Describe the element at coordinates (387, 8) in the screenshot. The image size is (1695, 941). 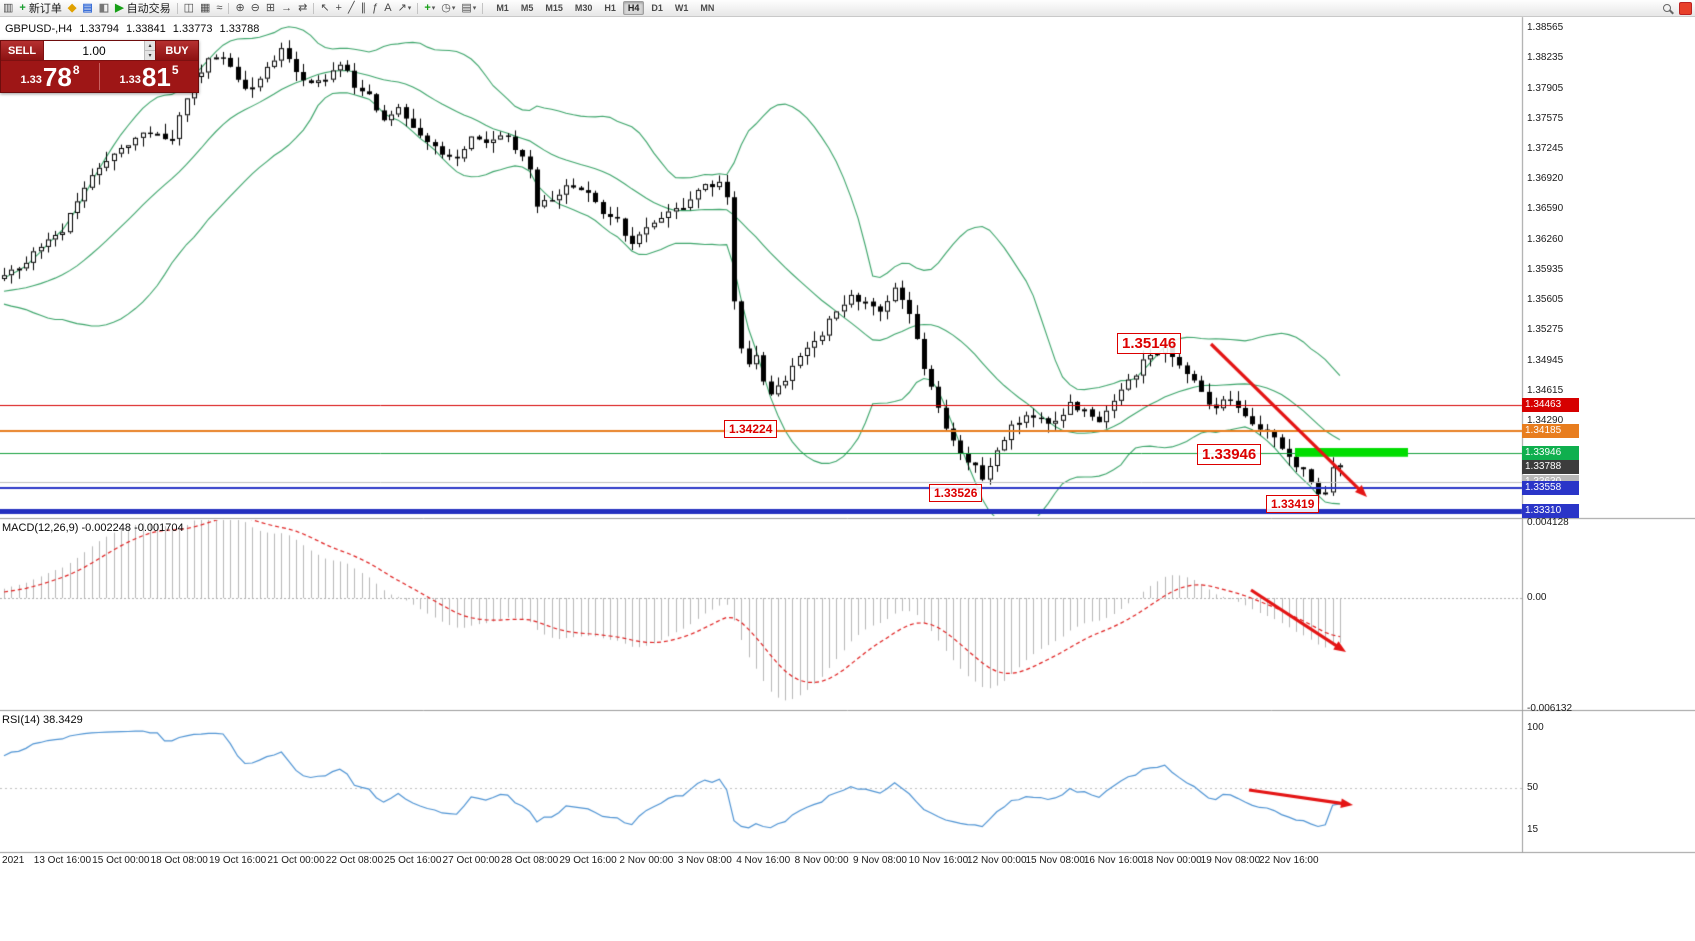
I see `text-button: A` at that location.